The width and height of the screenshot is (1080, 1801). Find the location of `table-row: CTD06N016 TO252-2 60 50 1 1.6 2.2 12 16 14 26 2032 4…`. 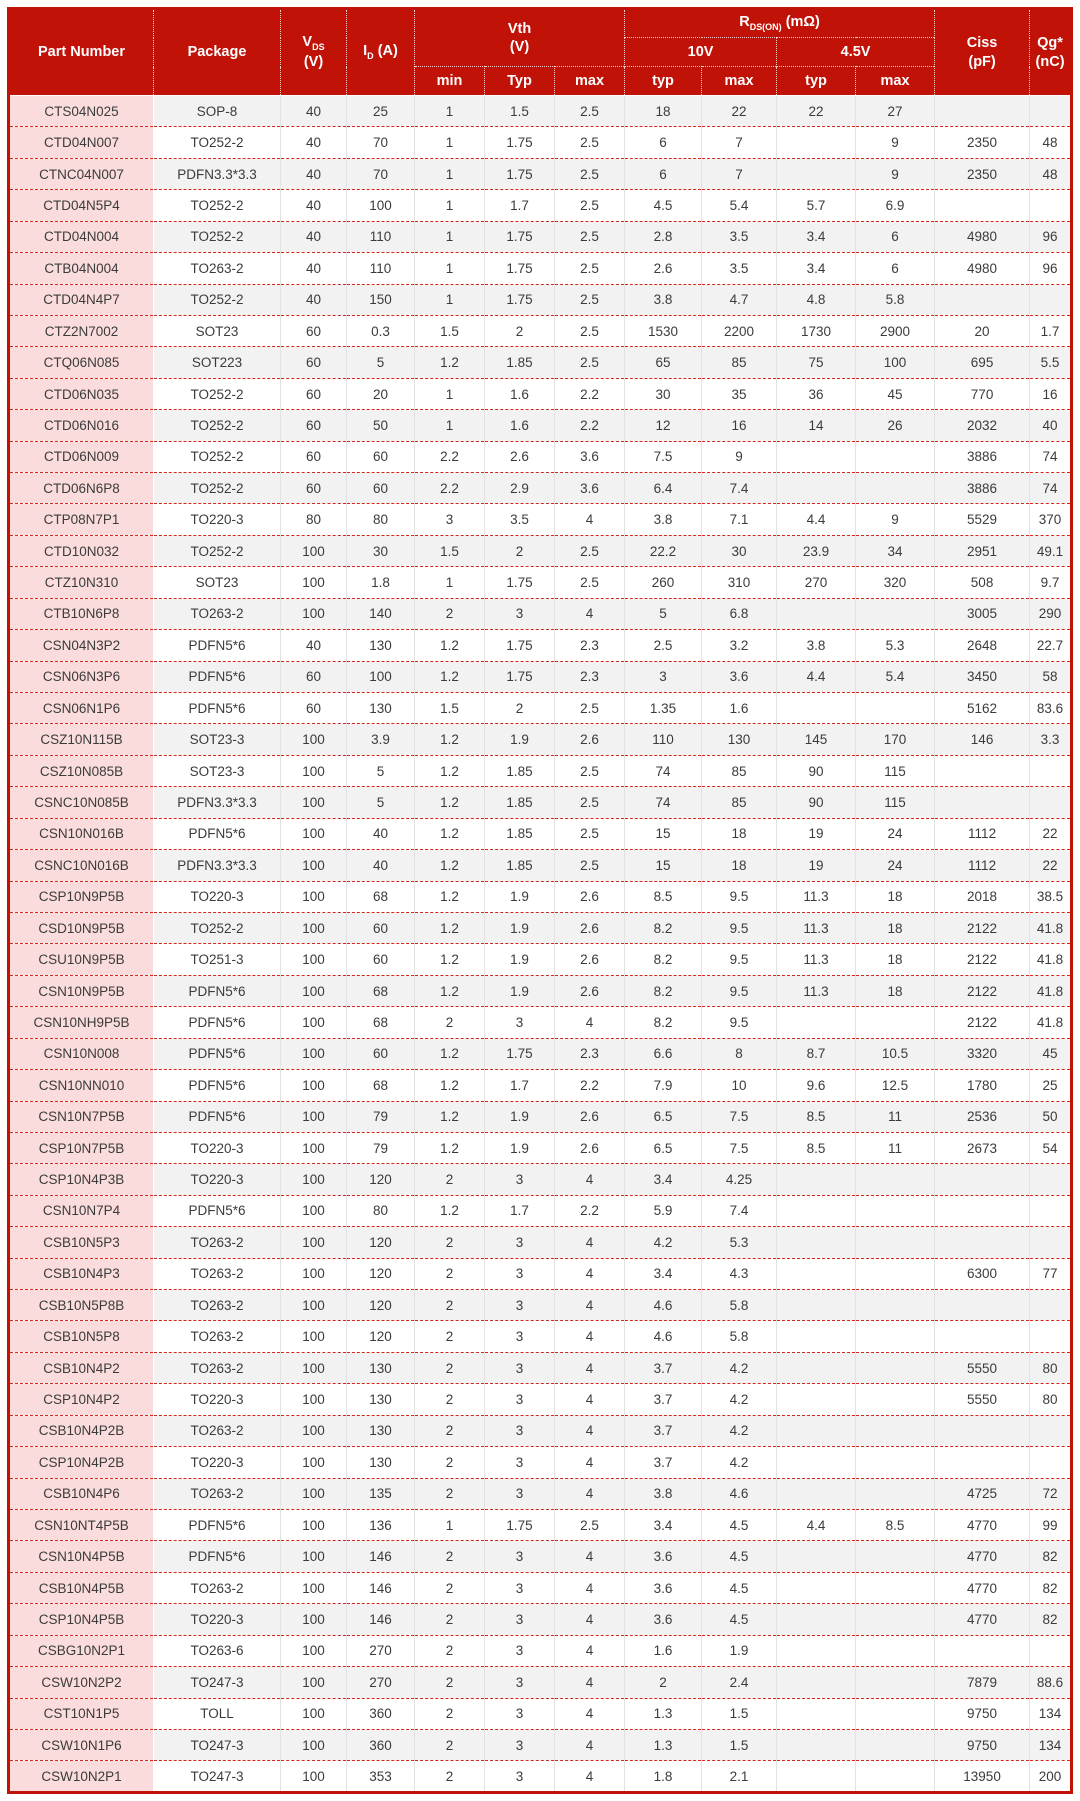

table-row: CTD06N016 TO252-2 60 50 1 1.6 2.2 12 16 14 26 2032 4… is located at coordinates (540, 425).